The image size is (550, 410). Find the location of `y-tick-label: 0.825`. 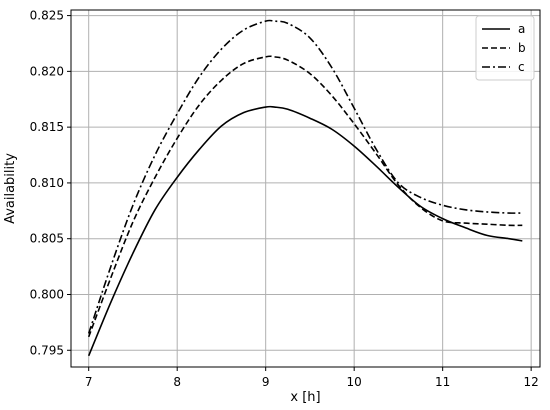

y-tick-label: 0.825 is located at coordinates (47, 16).